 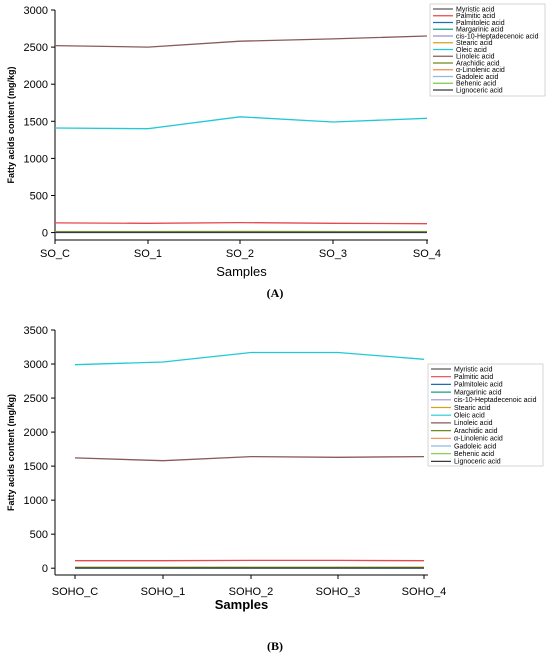 I want to click on x-tick-label: SO_3, so click(x=333, y=254).